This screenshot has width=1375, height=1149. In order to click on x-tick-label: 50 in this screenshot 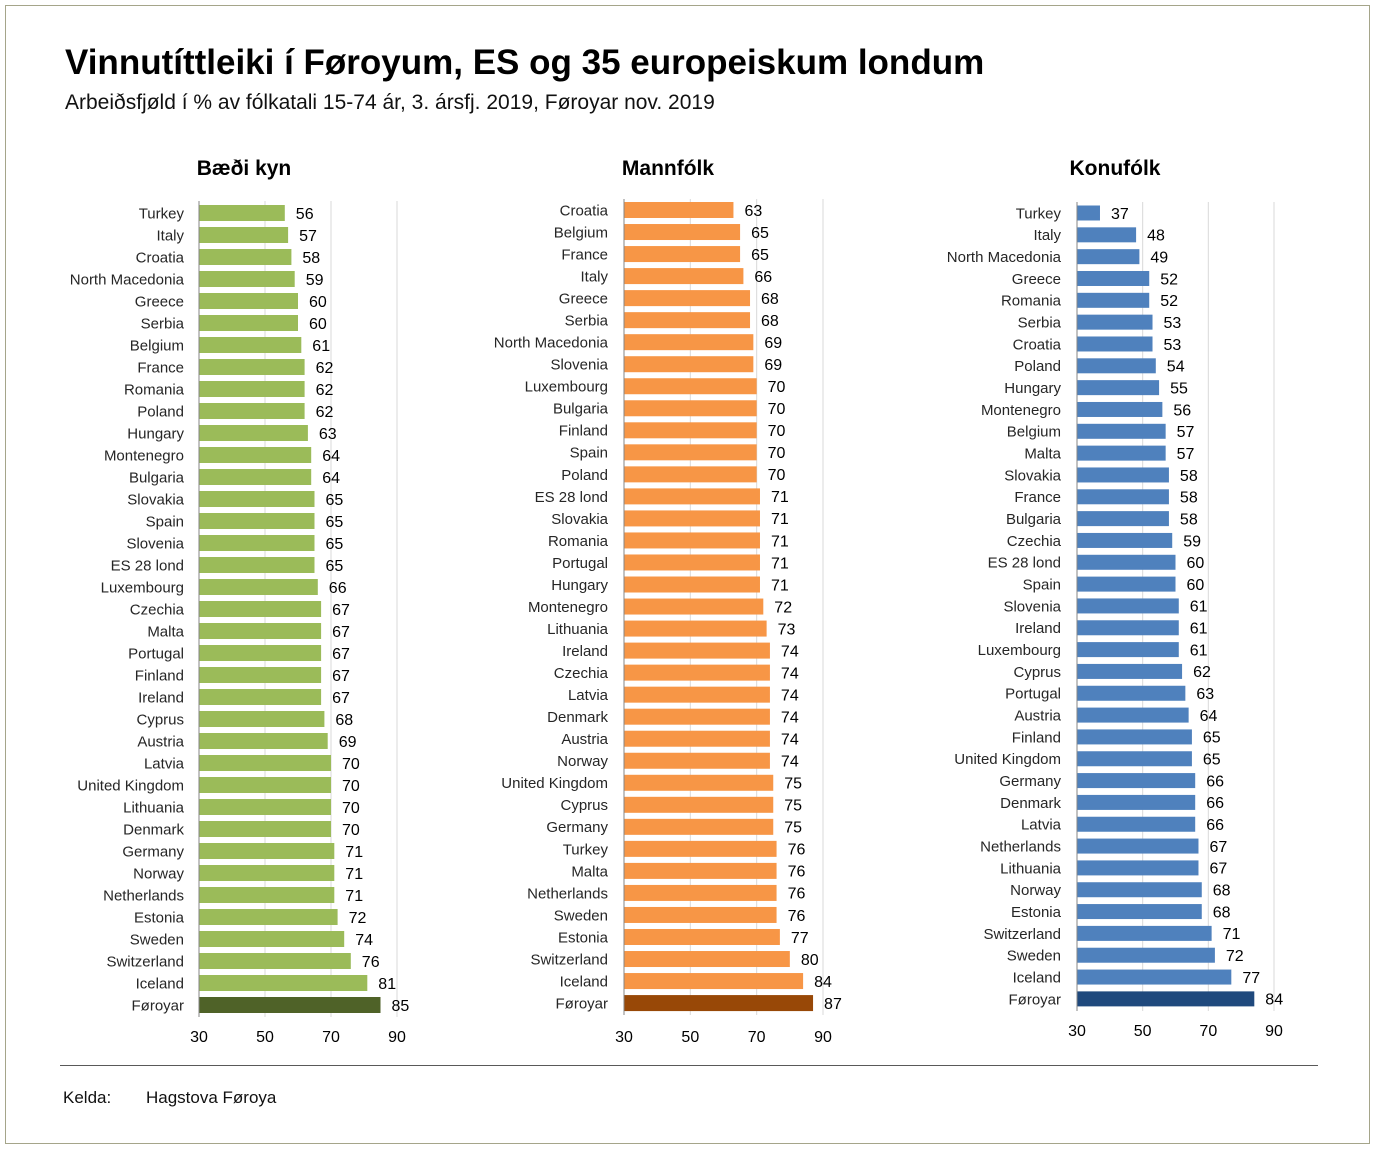, I will do `click(1143, 1031)`.